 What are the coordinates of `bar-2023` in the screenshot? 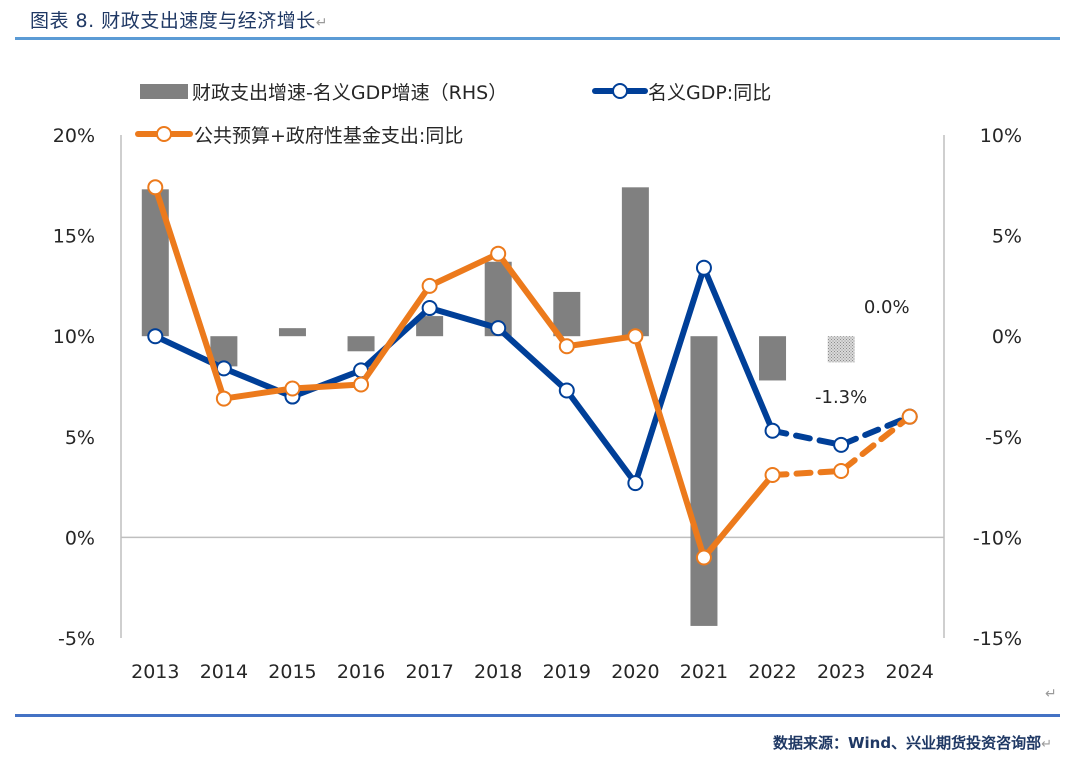 It's located at (841, 349).